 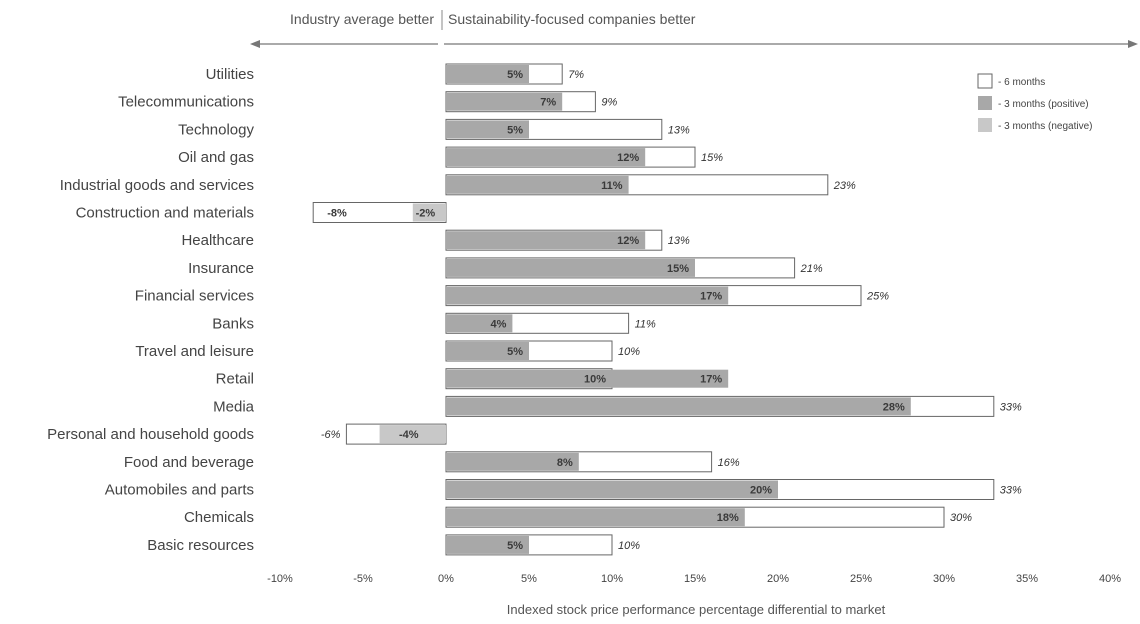 I want to click on value-label-3-months: 8%, so click(x=565, y=463).